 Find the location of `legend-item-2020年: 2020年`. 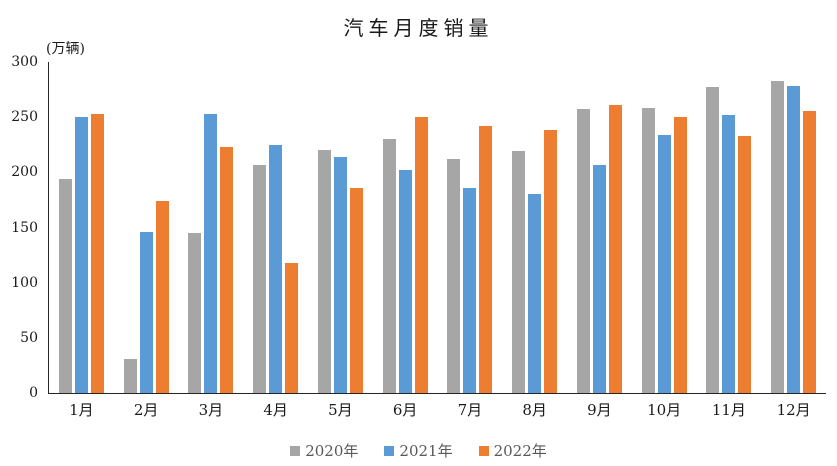

legend-item-2020年: 2020年 is located at coordinates (324, 450).